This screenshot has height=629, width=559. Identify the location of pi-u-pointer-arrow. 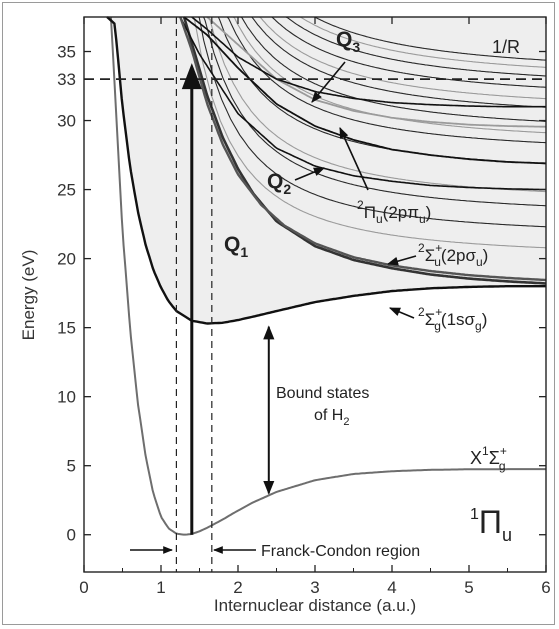
(354, 158).